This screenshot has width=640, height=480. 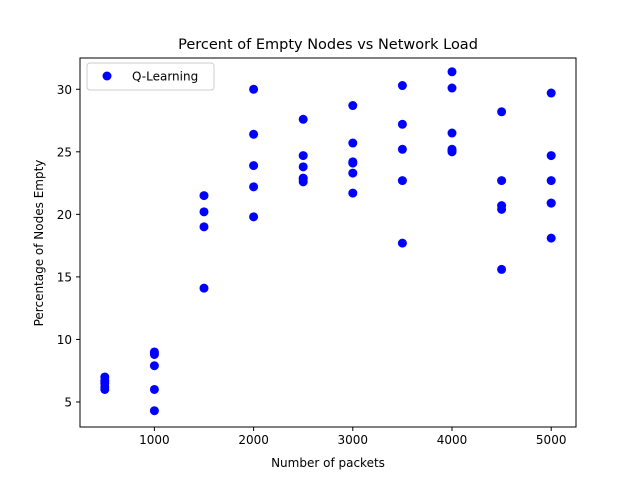 What do you see at coordinates (154, 440) in the screenshot?
I see `x-tick-label: 1000` at bounding box center [154, 440].